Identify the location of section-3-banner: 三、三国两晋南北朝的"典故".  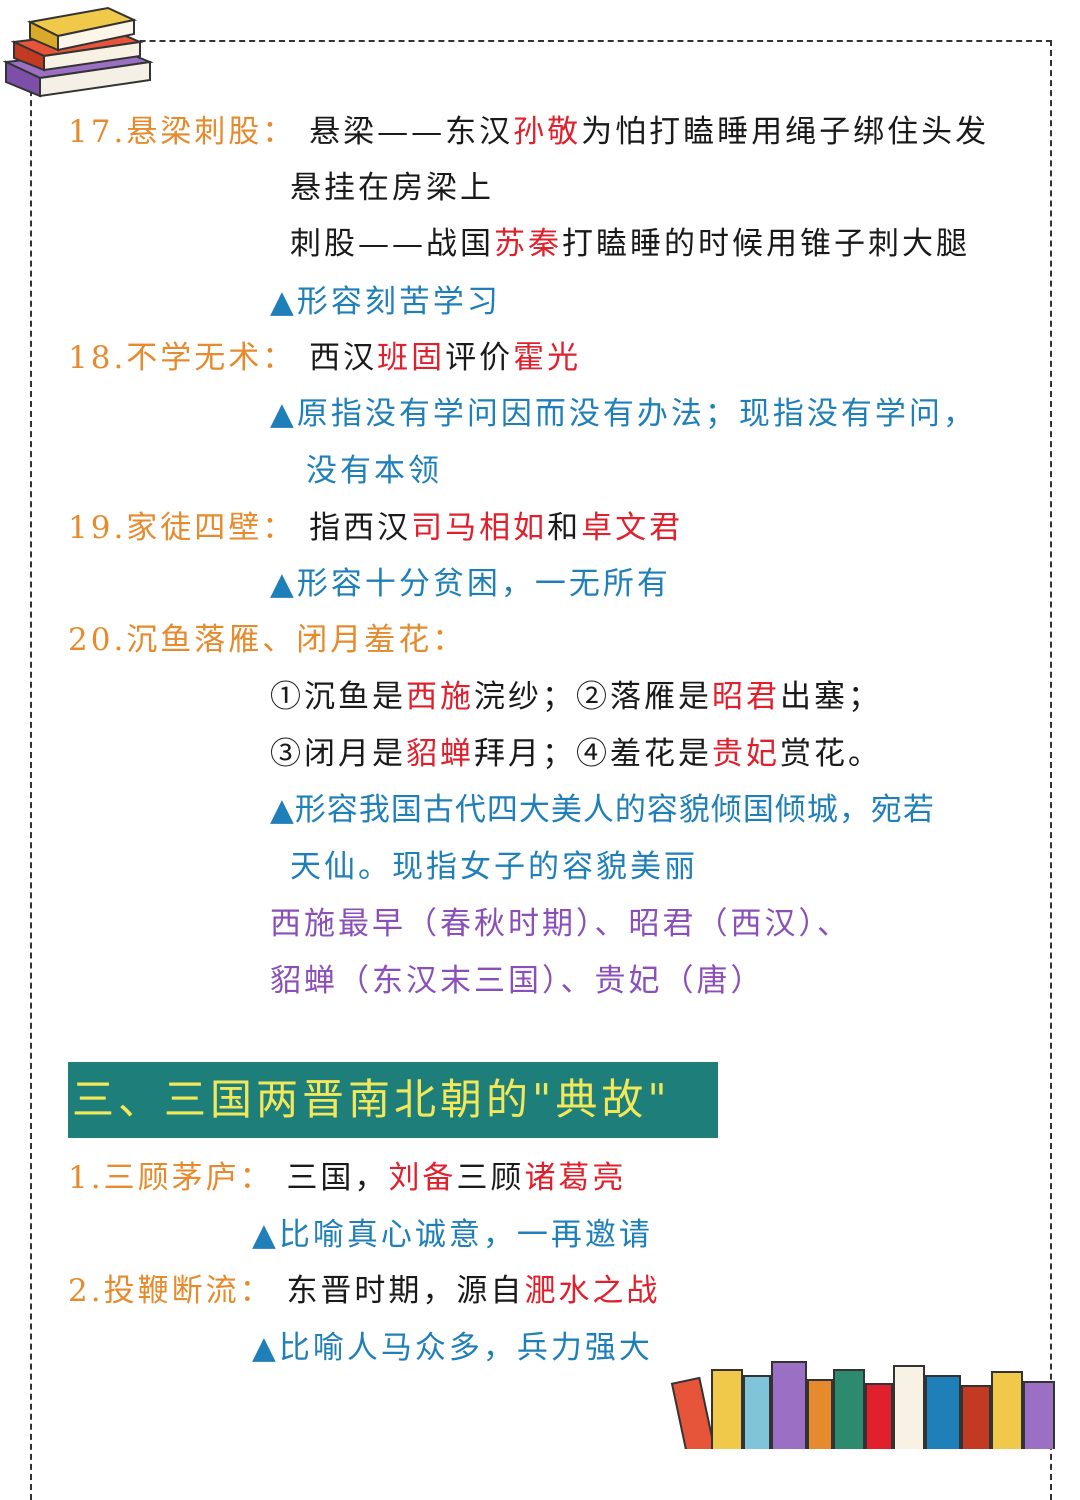
(393, 1100).